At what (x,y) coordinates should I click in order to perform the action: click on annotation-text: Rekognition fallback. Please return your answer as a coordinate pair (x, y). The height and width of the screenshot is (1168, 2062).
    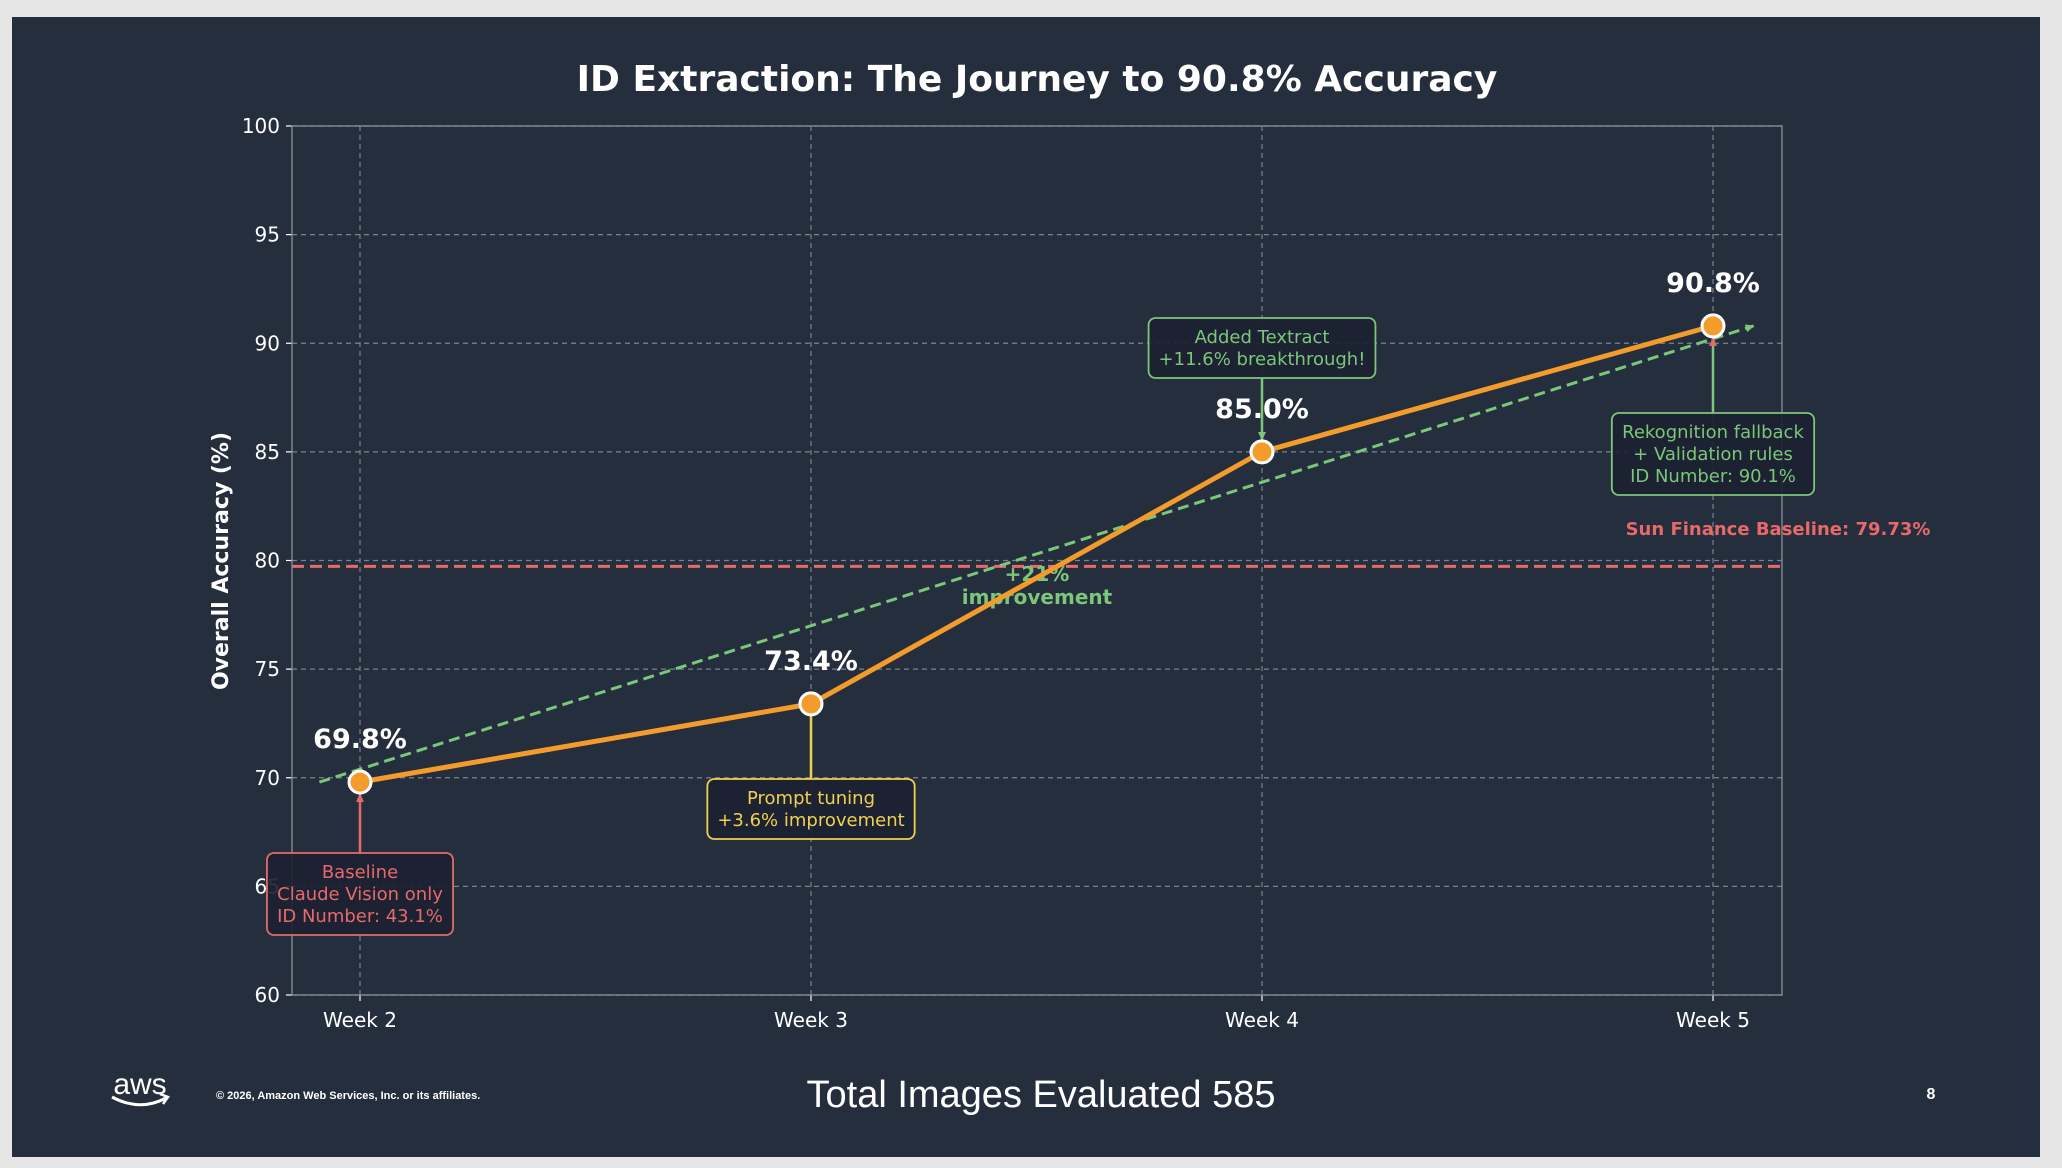
    Looking at the image, I should click on (1713, 432).